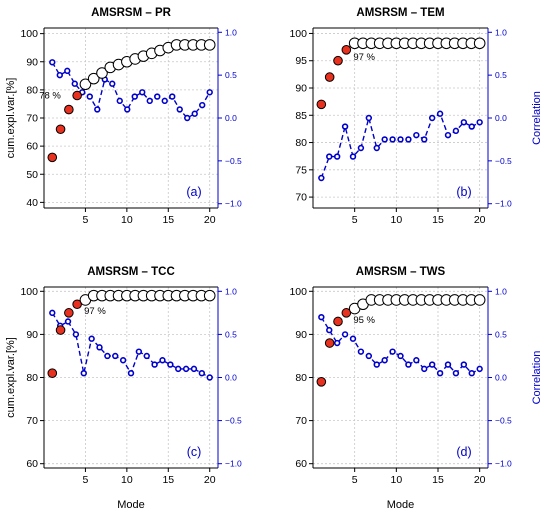 This screenshot has width=550, height=520. What do you see at coordinates (537, 118) in the screenshot?
I see `y2-axis-title: Correlation` at bounding box center [537, 118].